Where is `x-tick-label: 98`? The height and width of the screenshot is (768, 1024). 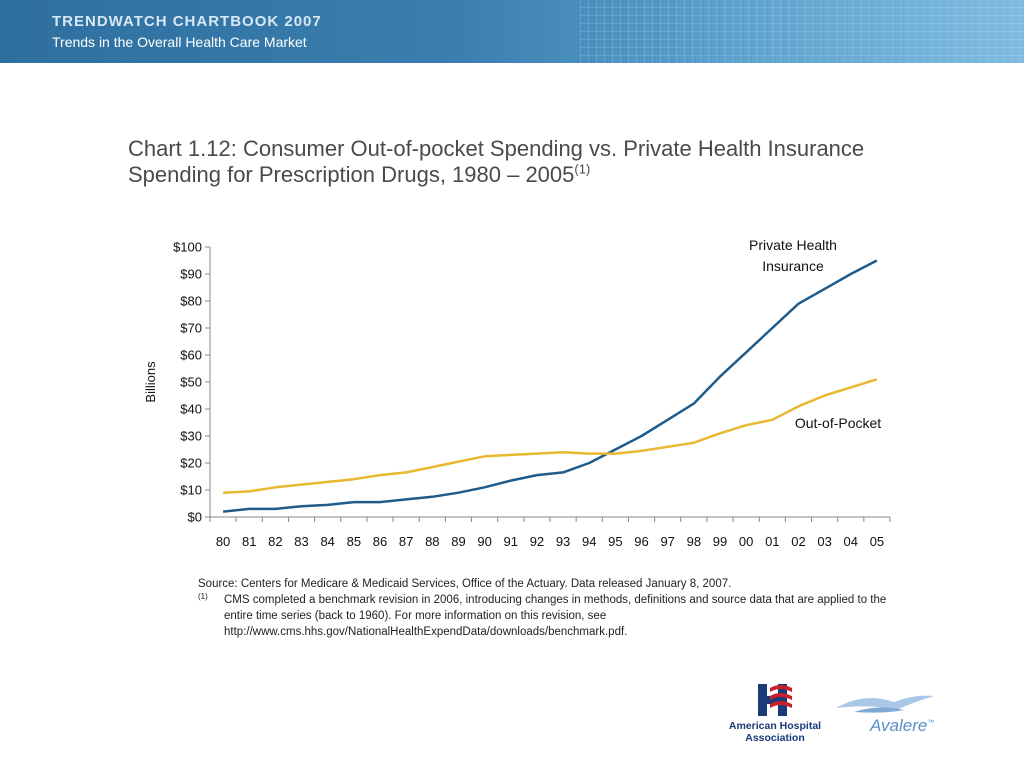 x-tick-label: 98 is located at coordinates (694, 541).